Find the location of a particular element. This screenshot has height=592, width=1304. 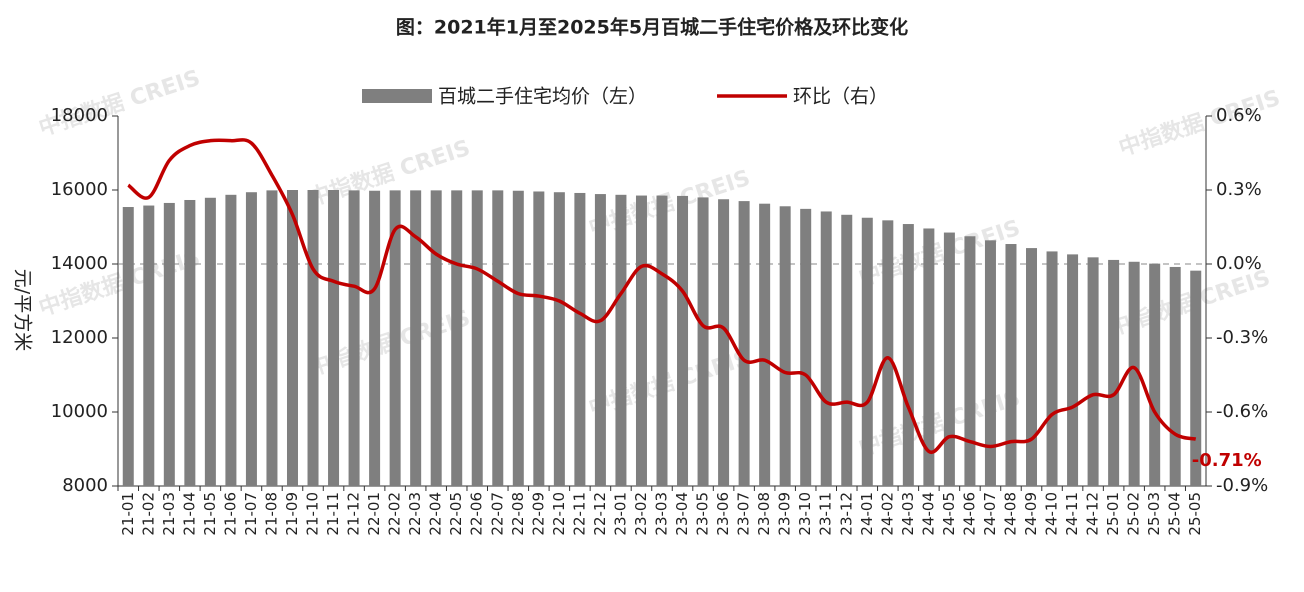

x-tick-label: 22-05 is located at coordinates (456, 514).